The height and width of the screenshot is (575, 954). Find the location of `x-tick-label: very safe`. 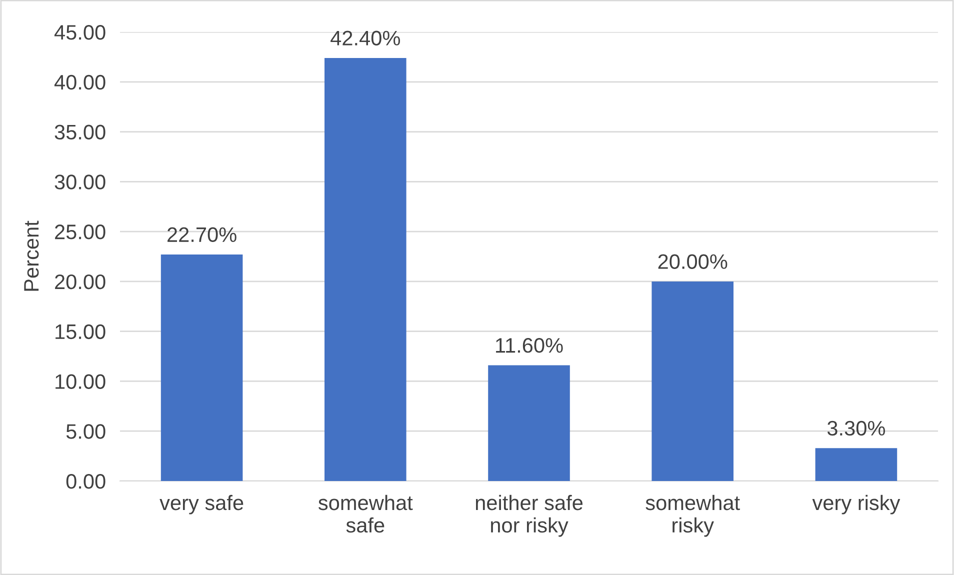

x-tick-label: very safe is located at coordinates (202, 504).